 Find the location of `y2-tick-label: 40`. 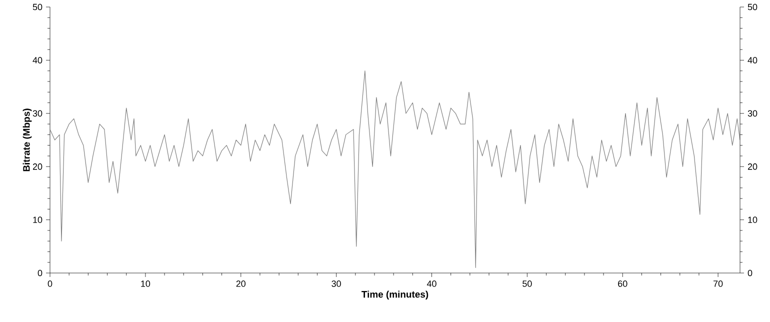

y2-tick-label: 40 is located at coordinates (753, 60).